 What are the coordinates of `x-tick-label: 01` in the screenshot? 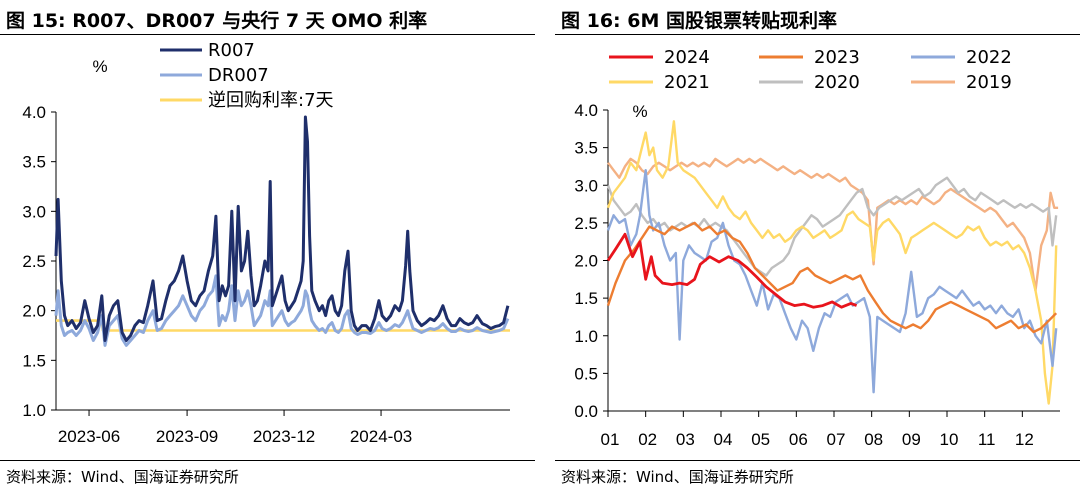 It's located at (610, 439).